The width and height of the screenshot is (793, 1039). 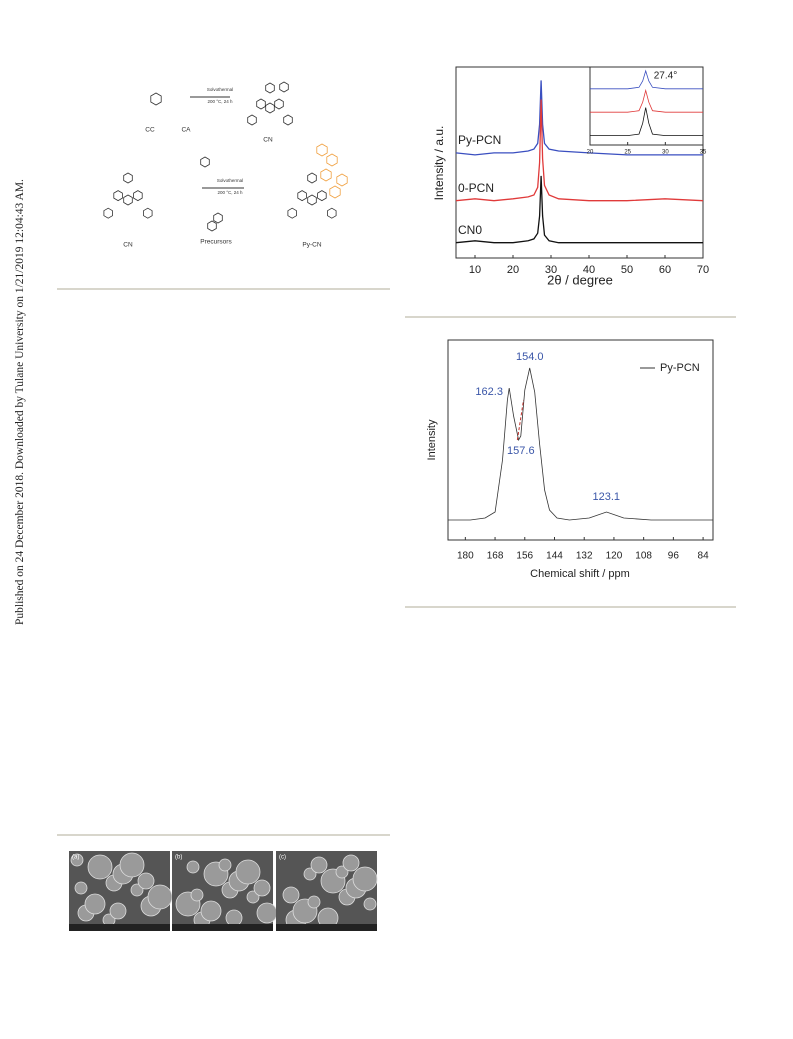 What do you see at coordinates (476, 188) in the screenshot?
I see `series-label: 0-PCN` at bounding box center [476, 188].